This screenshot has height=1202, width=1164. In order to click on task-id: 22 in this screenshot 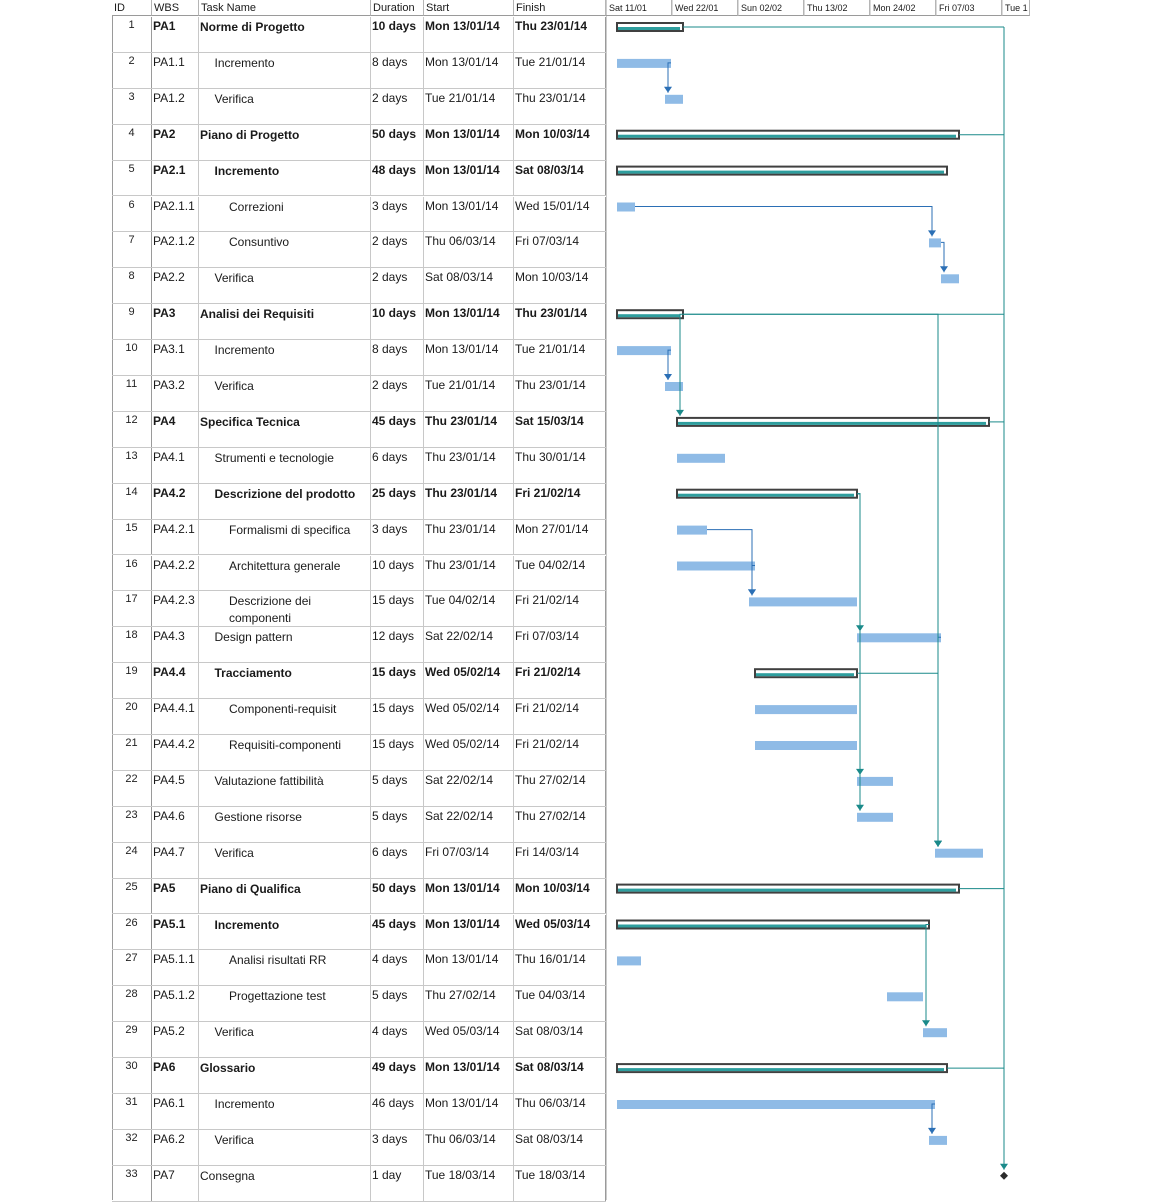, I will do `click(132, 788)`.